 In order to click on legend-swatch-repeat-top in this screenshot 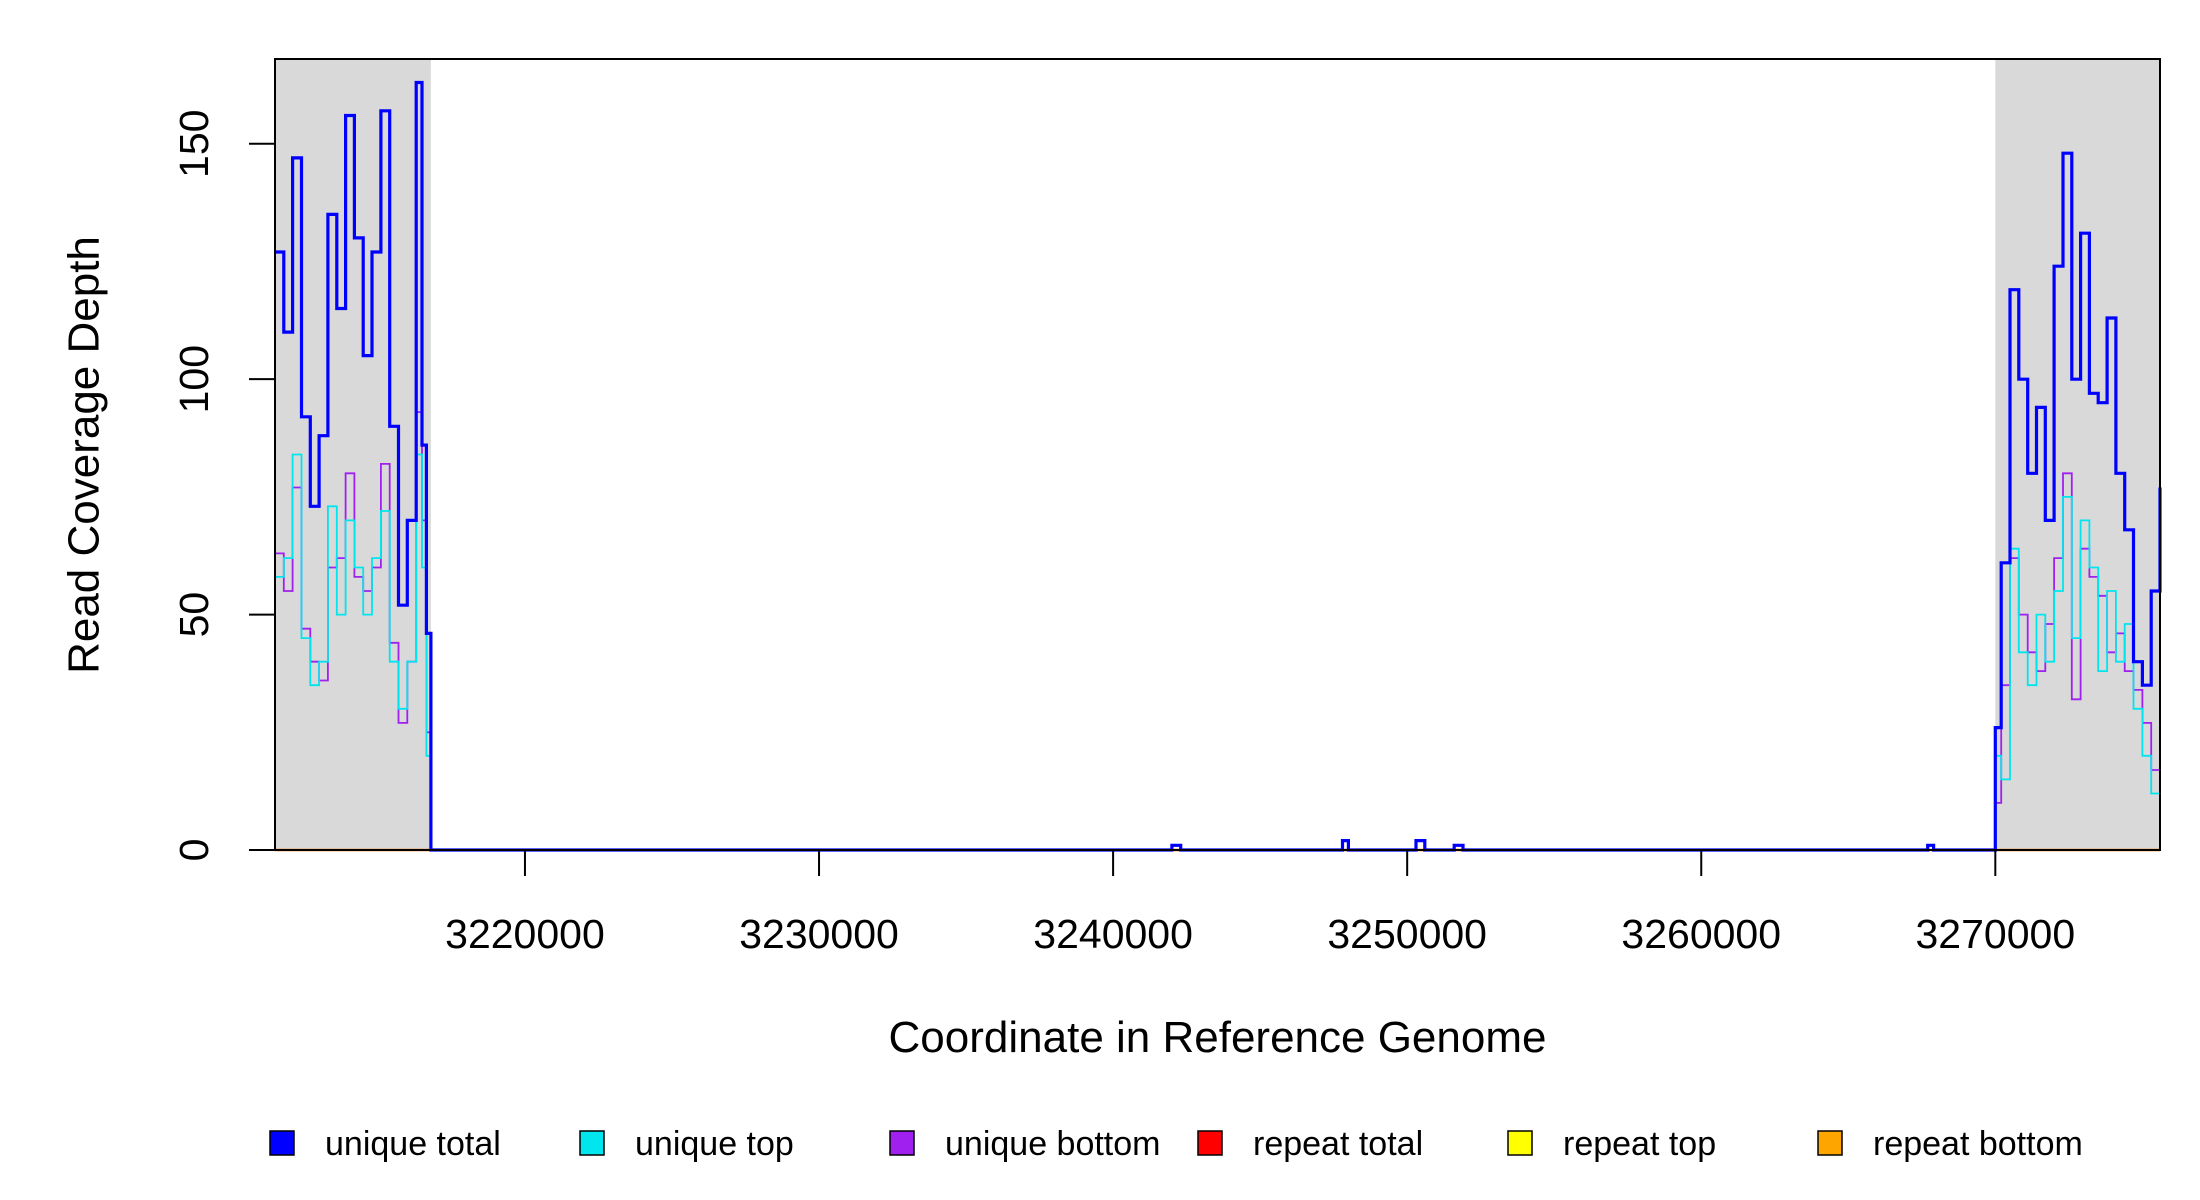, I will do `click(1520, 1143)`.